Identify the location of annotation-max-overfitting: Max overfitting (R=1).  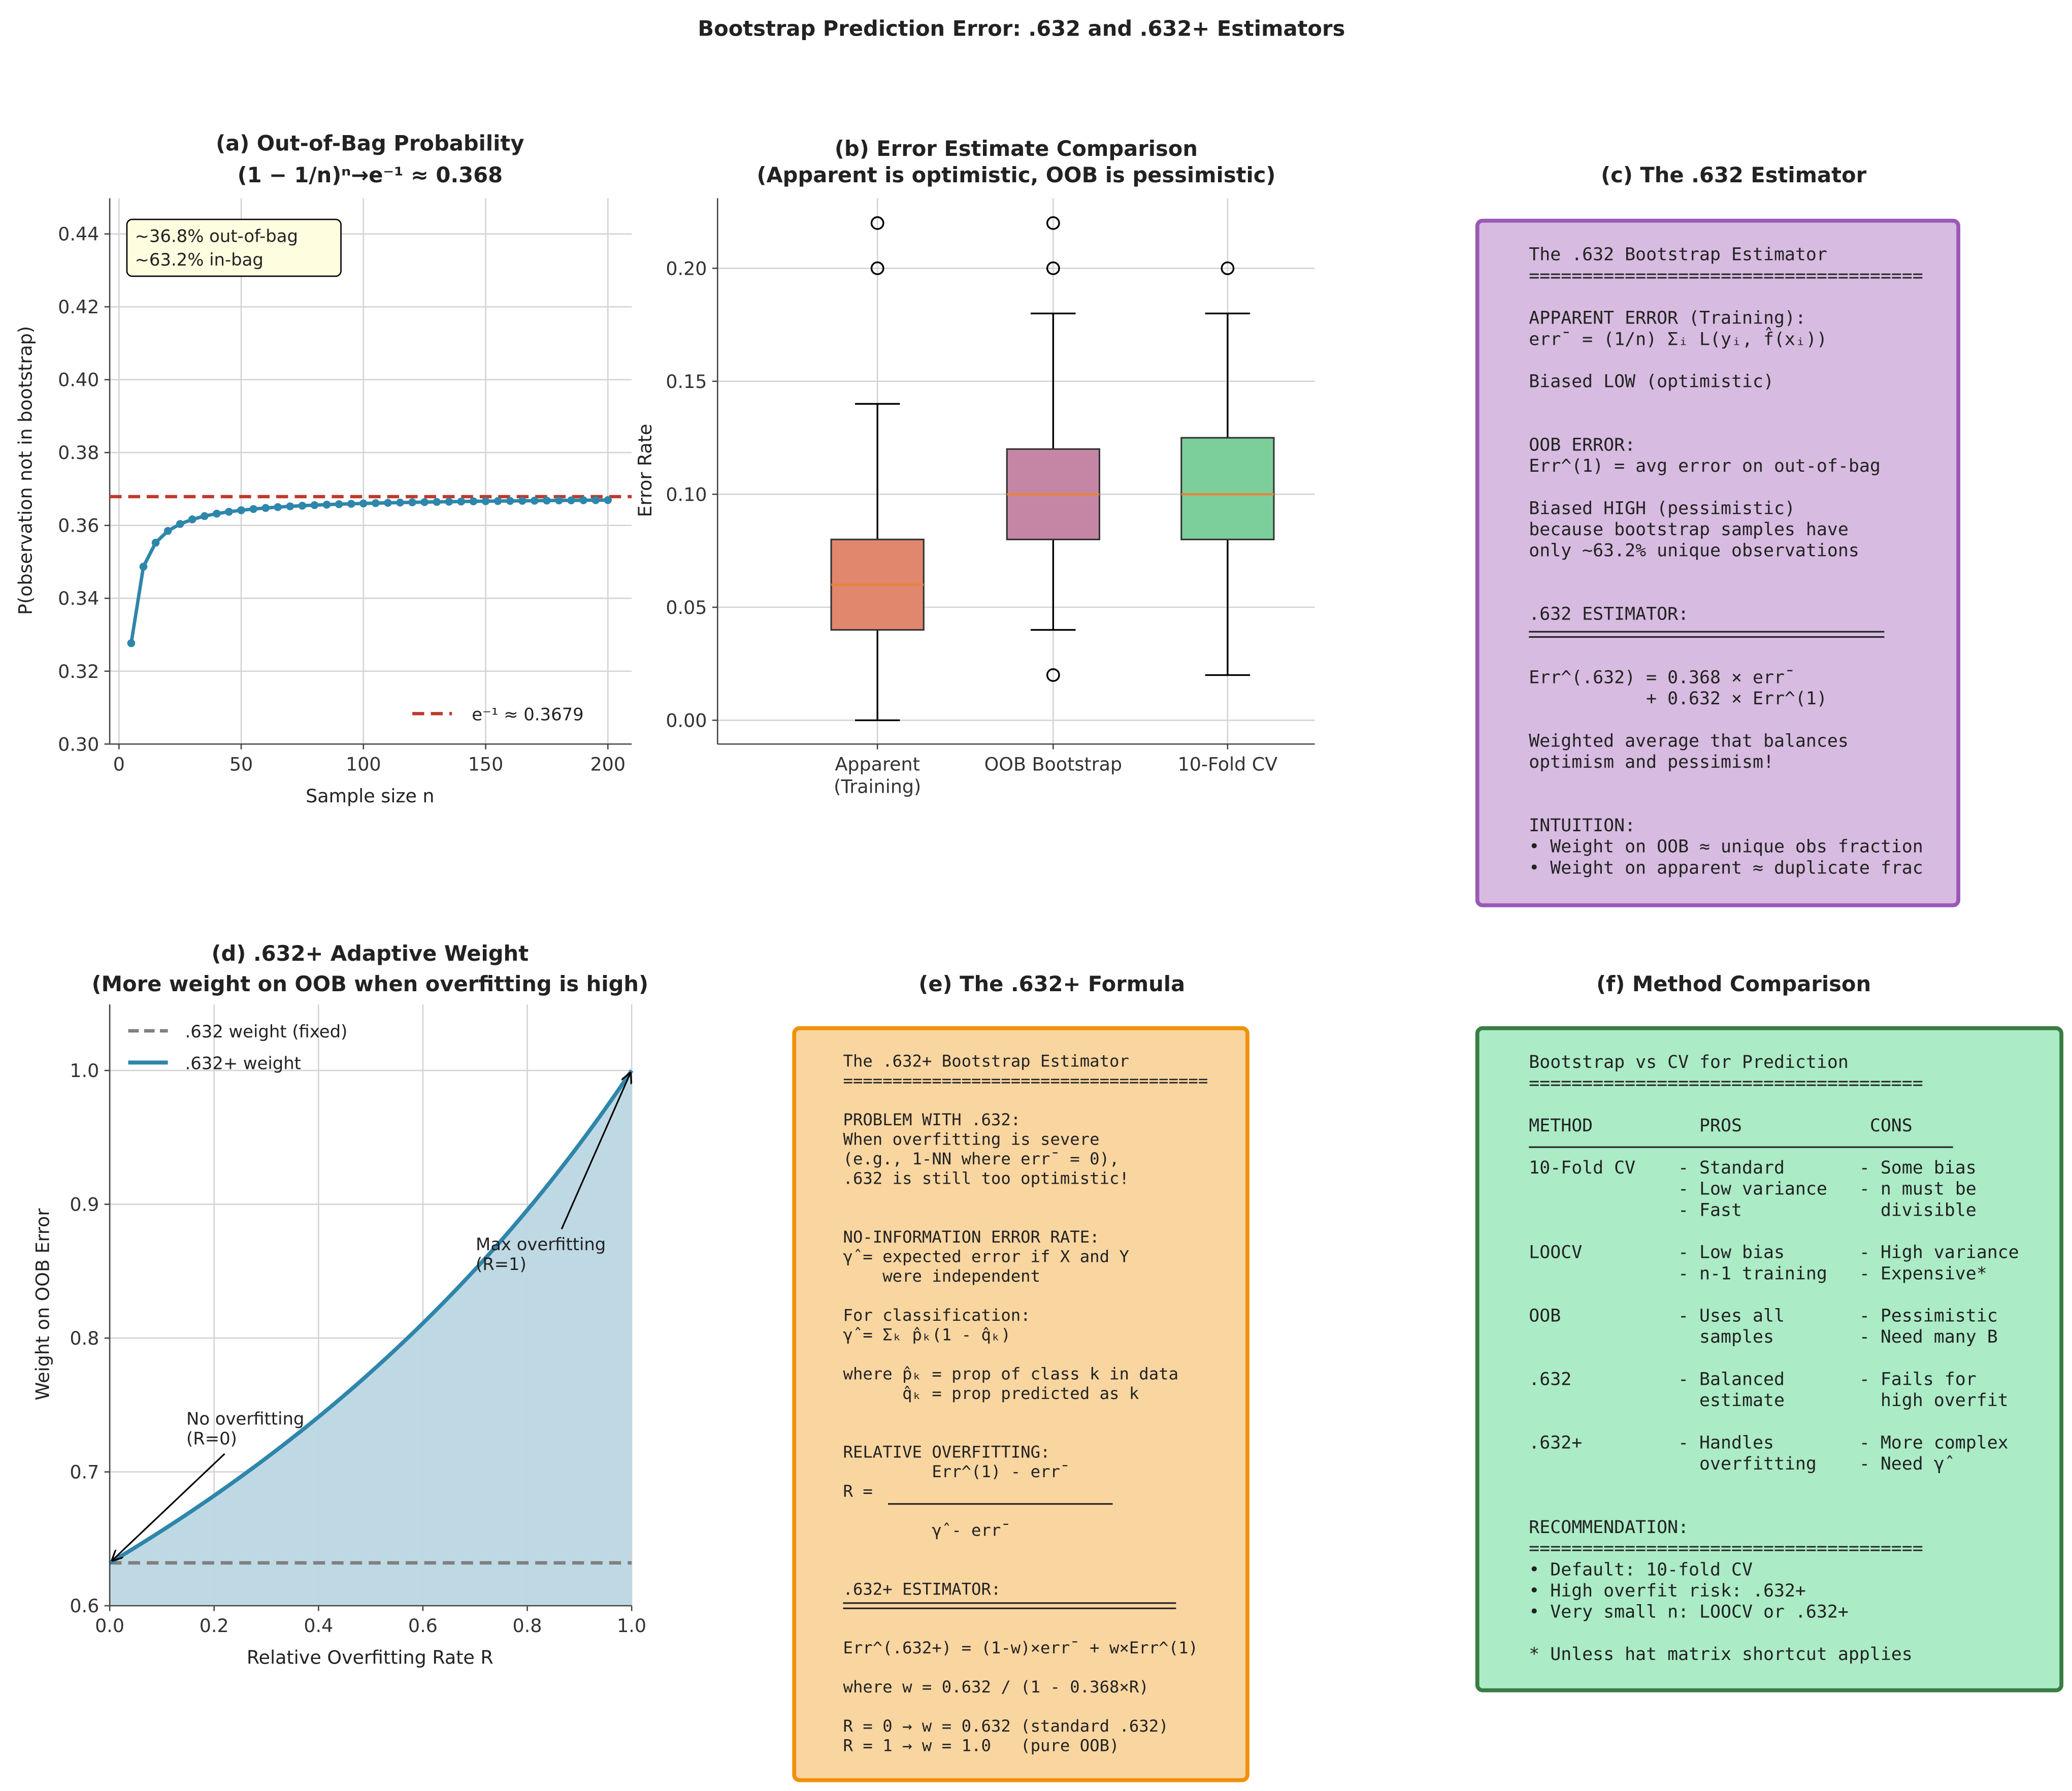
(541, 1254).